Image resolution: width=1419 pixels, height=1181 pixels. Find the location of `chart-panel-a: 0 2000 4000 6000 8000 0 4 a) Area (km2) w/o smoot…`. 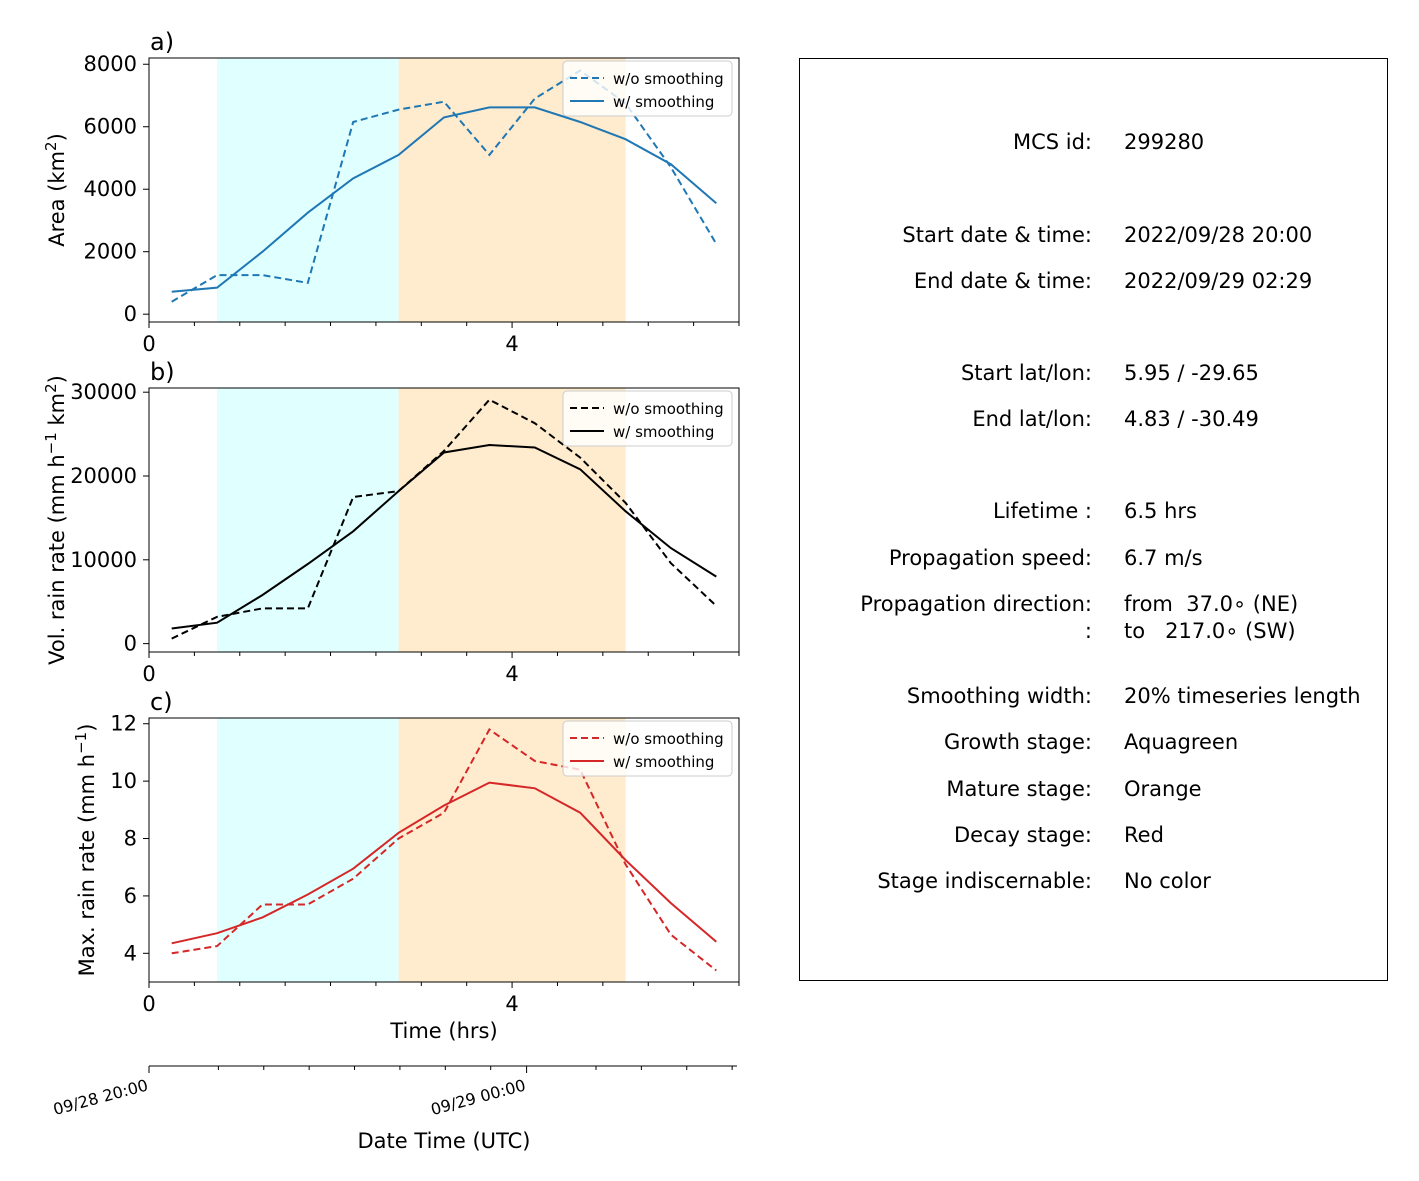

chart-panel-a: 0 2000 4000 6000 8000 0 4 a) Area (km2) w/o smoot… is located at coordinates (391, 192).